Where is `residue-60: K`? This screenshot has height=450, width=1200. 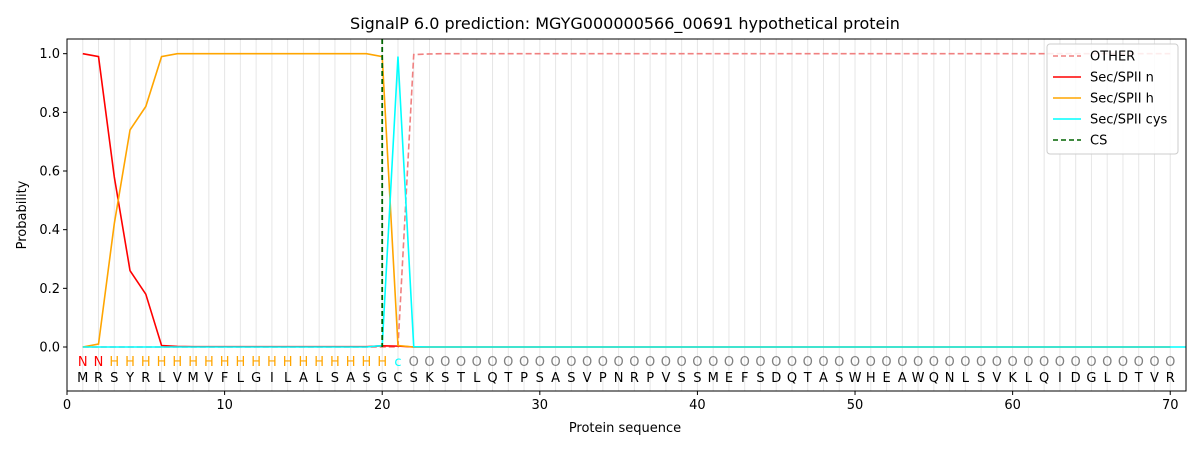 residue-60: K is located at coordinates (1012, 378).